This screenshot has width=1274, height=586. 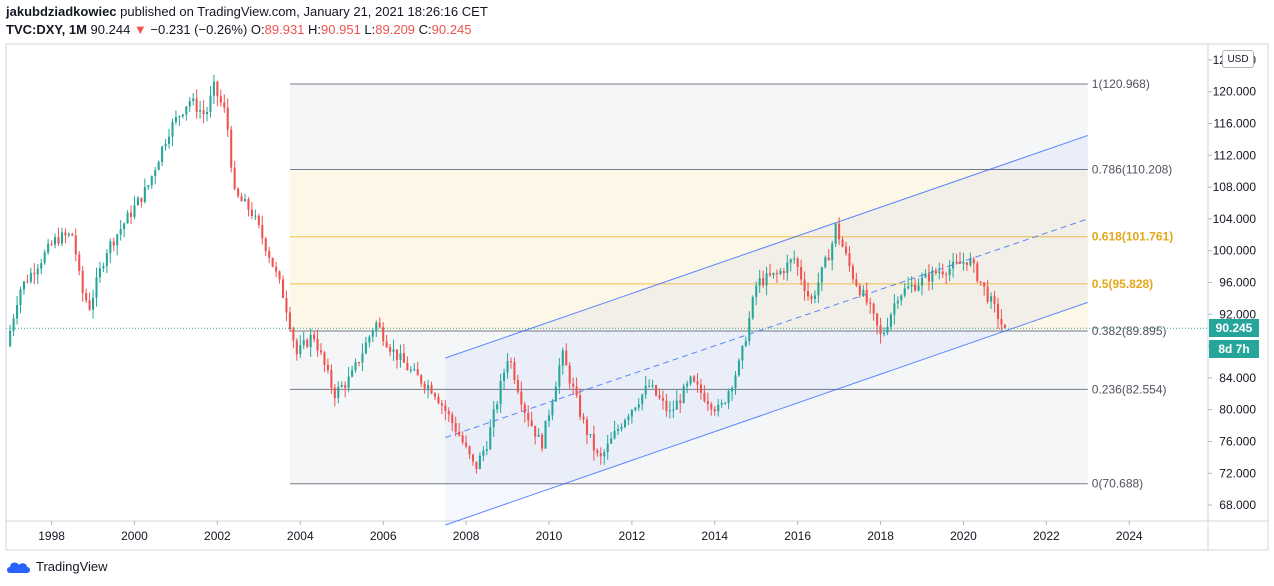 I want to click on price-tick-label: 84.000, so click(x=1237, y=378).